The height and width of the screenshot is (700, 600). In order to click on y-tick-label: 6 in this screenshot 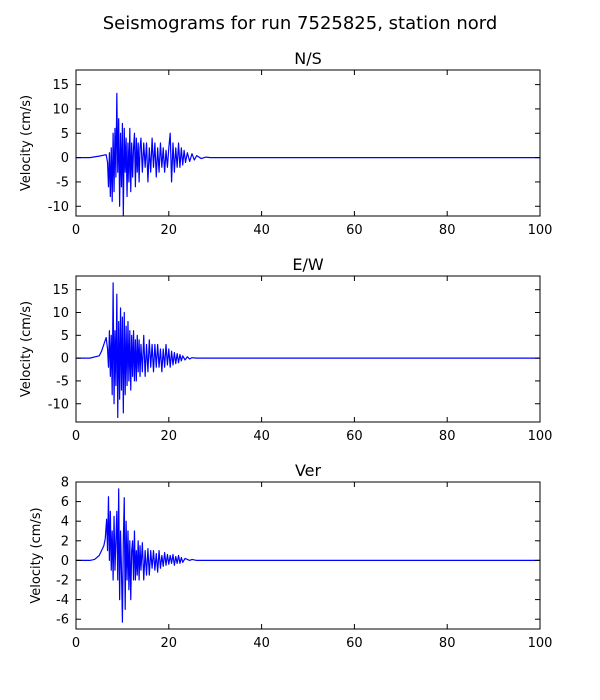, I will do `click(65, 502)`.